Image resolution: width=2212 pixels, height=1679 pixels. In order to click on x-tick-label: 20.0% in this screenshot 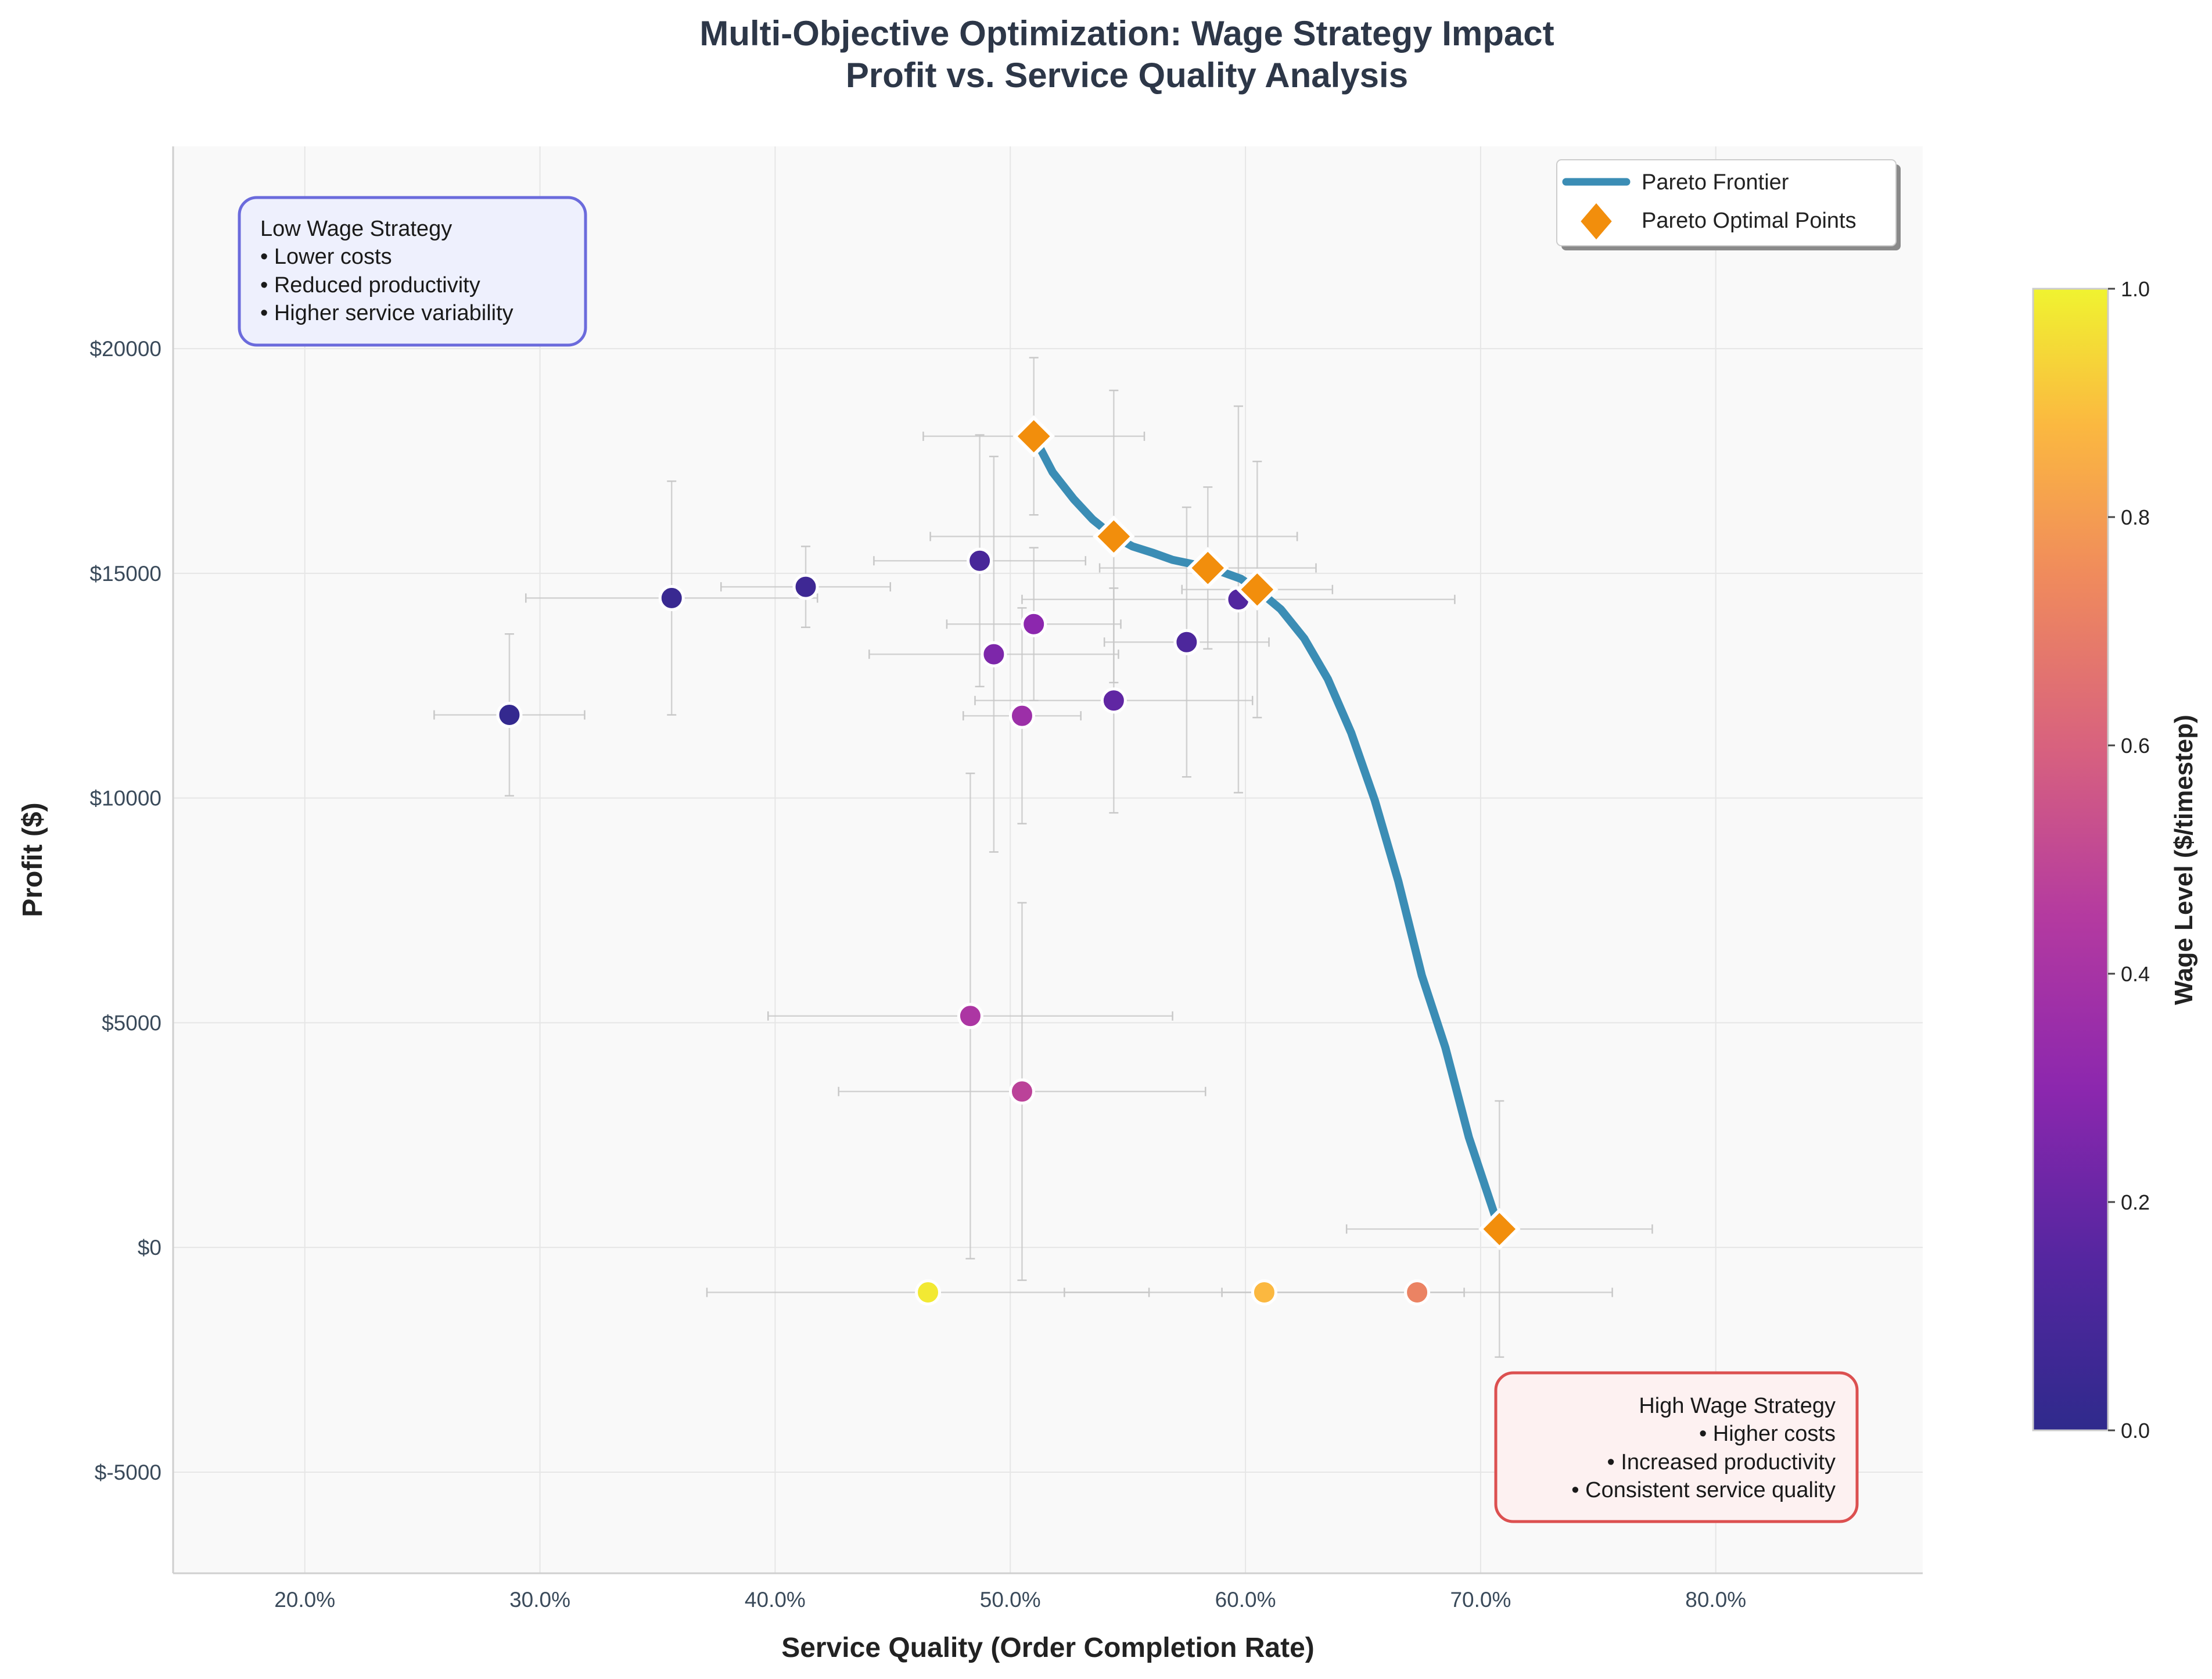, I will do `click(304, 1600)`.